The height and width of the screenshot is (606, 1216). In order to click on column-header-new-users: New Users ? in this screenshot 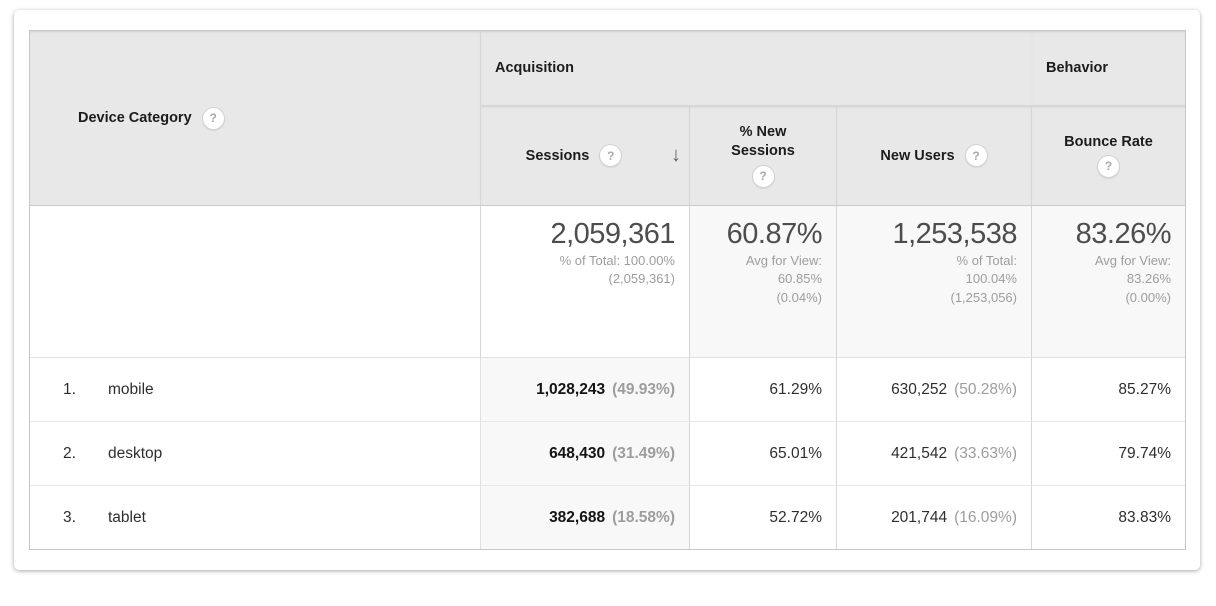, I will do `click(934, 156)`.